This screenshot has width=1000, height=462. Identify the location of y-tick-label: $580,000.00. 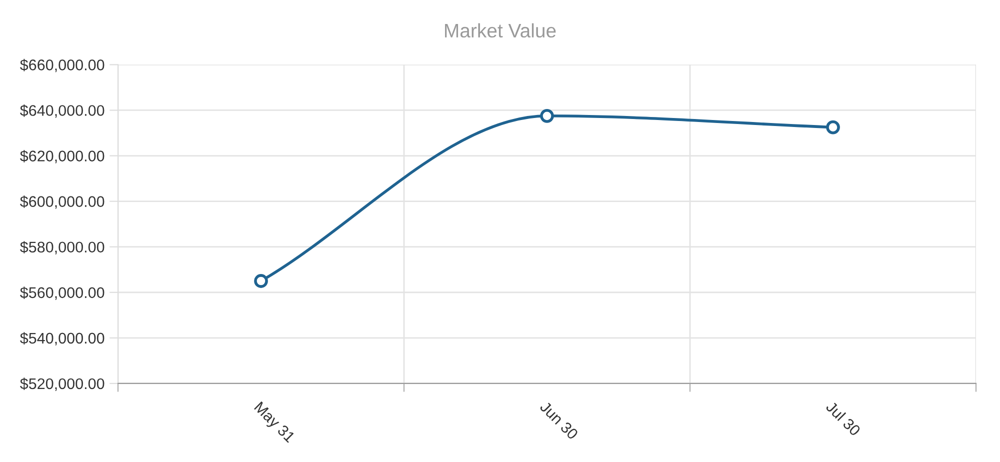
(62, 247).